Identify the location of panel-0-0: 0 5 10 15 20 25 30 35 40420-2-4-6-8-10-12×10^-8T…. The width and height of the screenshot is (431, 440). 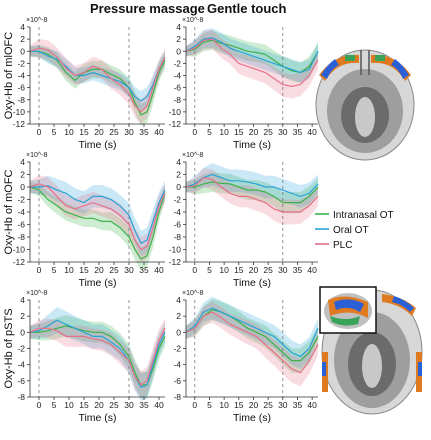
(84, 84).